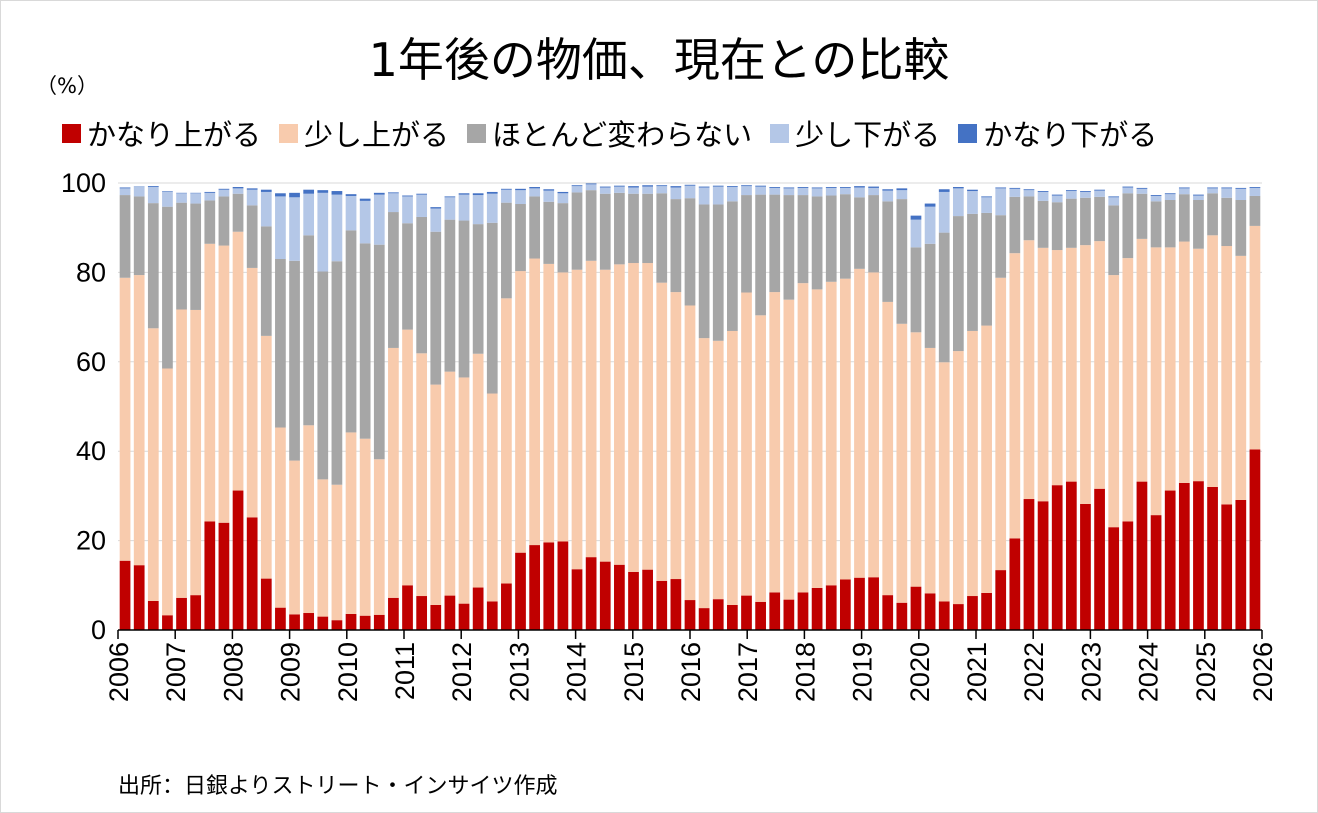  Describe the element at coordinates (634, 672) in the screenshot. I see `x-tick-label: 2015` at that location.